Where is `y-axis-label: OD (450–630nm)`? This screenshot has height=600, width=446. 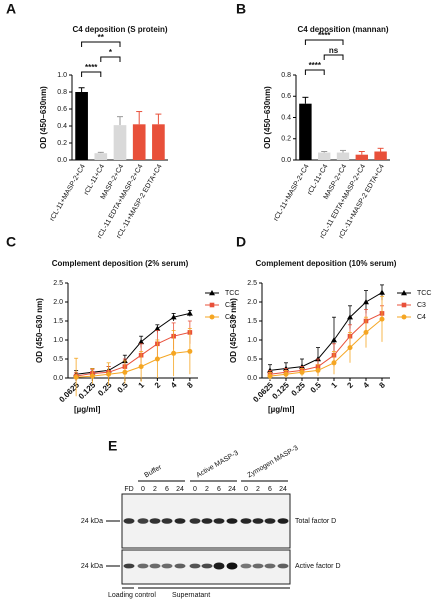 y-axis-label: OD (450–630nm) is located at coordinates (43, 117).